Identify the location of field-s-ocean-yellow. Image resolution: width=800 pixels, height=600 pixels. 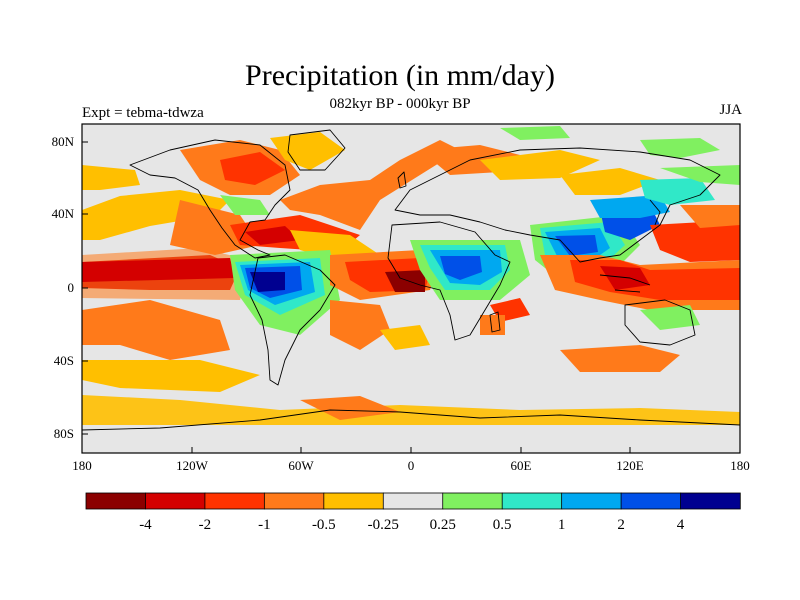
(411, 410).